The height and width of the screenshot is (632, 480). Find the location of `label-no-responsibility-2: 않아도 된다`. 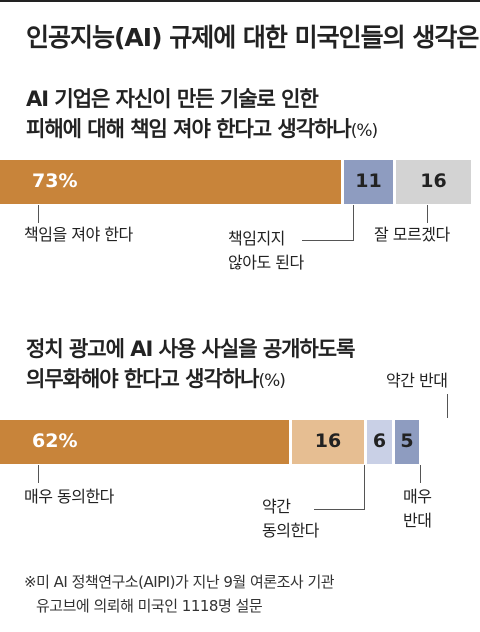

label-no-responsibility-2: 않아도 된다 is located at coordinates (266, 262).